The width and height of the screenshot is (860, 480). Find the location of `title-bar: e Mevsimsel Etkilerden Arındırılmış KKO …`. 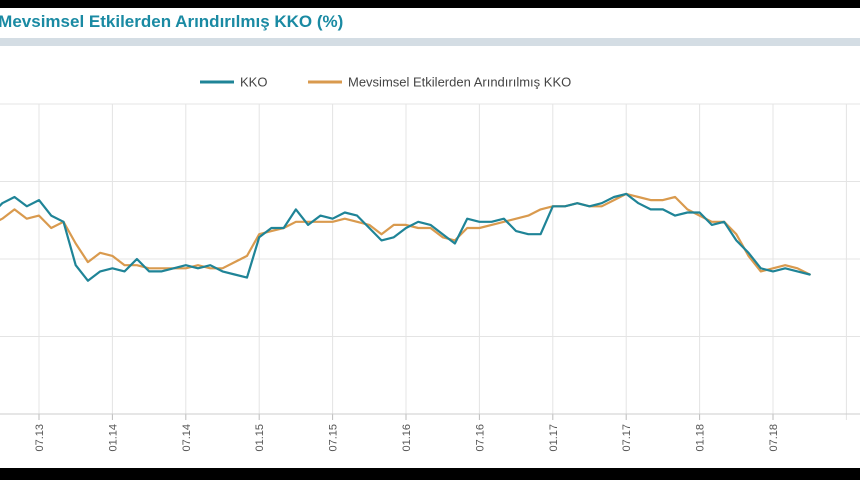

title-bar: e Mevsimsel Etkilerden Arındırılmış KKO … is located at coordinates (430, 27).